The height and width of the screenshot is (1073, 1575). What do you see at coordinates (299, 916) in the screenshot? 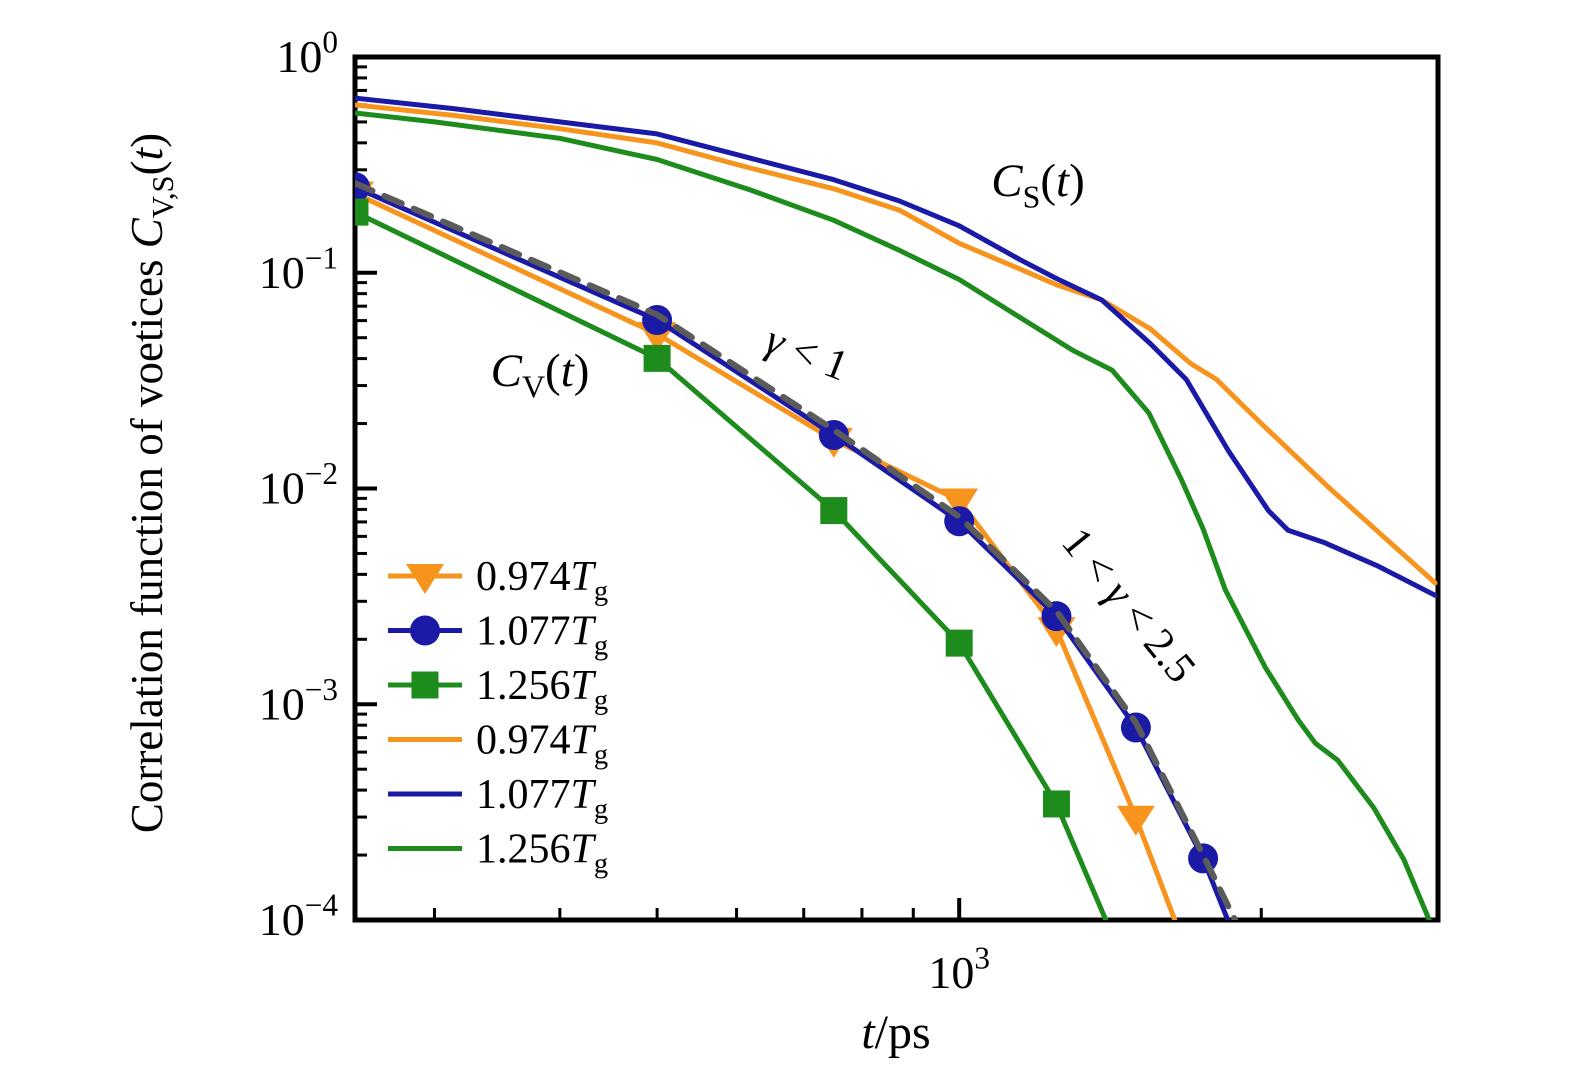
I see `y-tick-label: 10⁻⁴` at bounding box center [299, 916].